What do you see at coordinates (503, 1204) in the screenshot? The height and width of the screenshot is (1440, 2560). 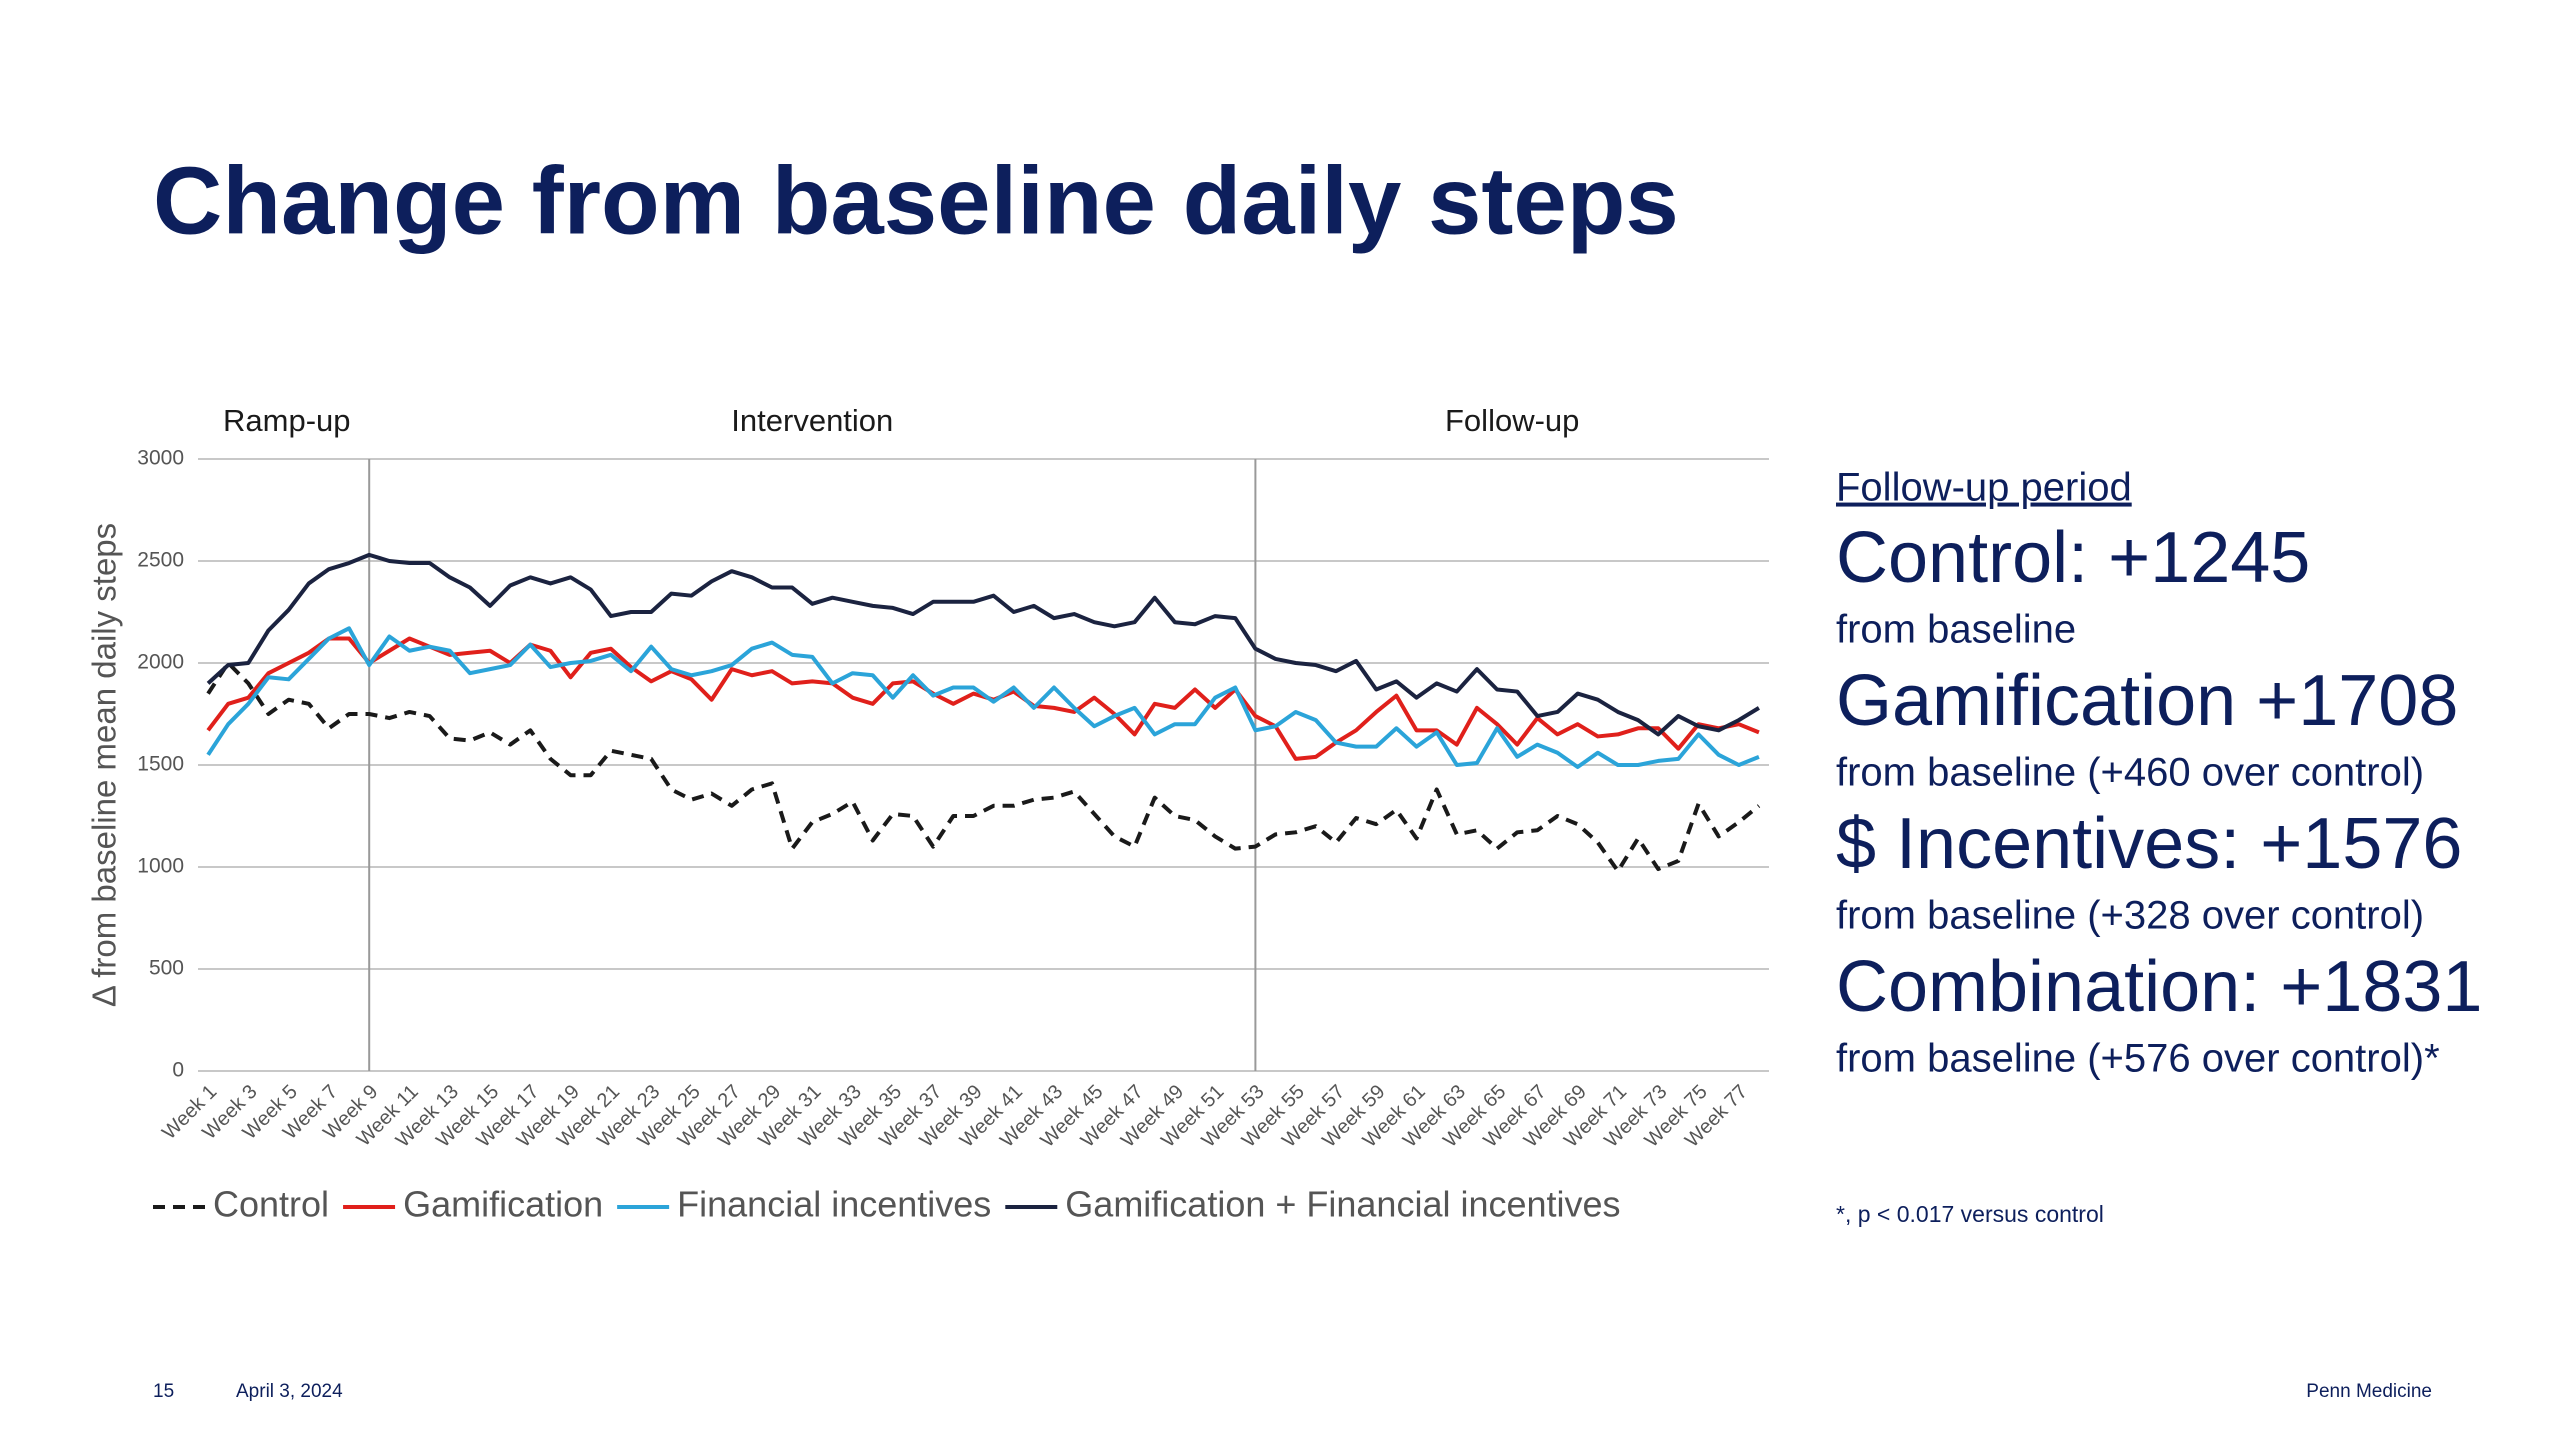 I see `legend-label: Gamification` at bounding box center [503, 1204].